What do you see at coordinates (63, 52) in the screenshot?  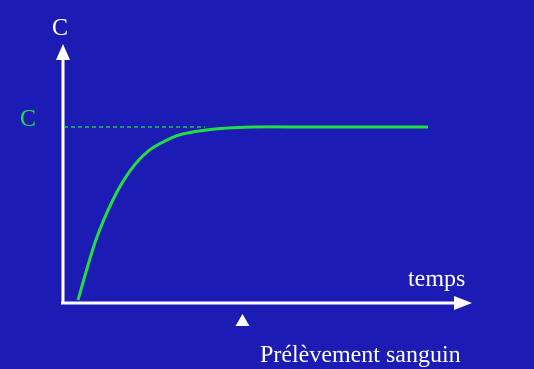 I see `y-axis-arrowhead` at bounding box center [63, 52].